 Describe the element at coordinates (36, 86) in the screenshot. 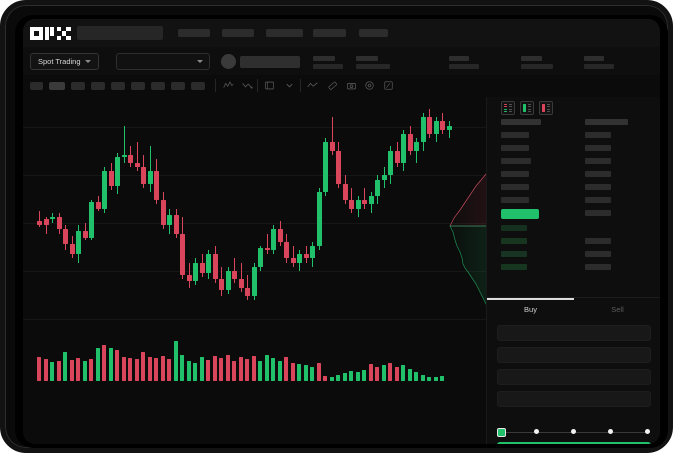

I see `tf-1m` at that location.